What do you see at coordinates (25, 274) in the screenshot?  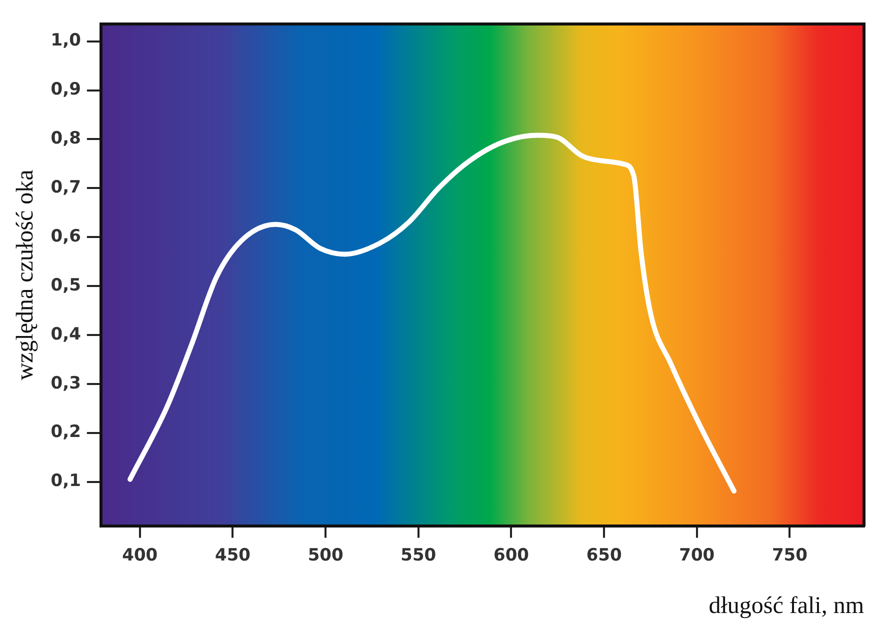 I see `y-axis-title: względna czułość oka` at bounding box center [25, 274].